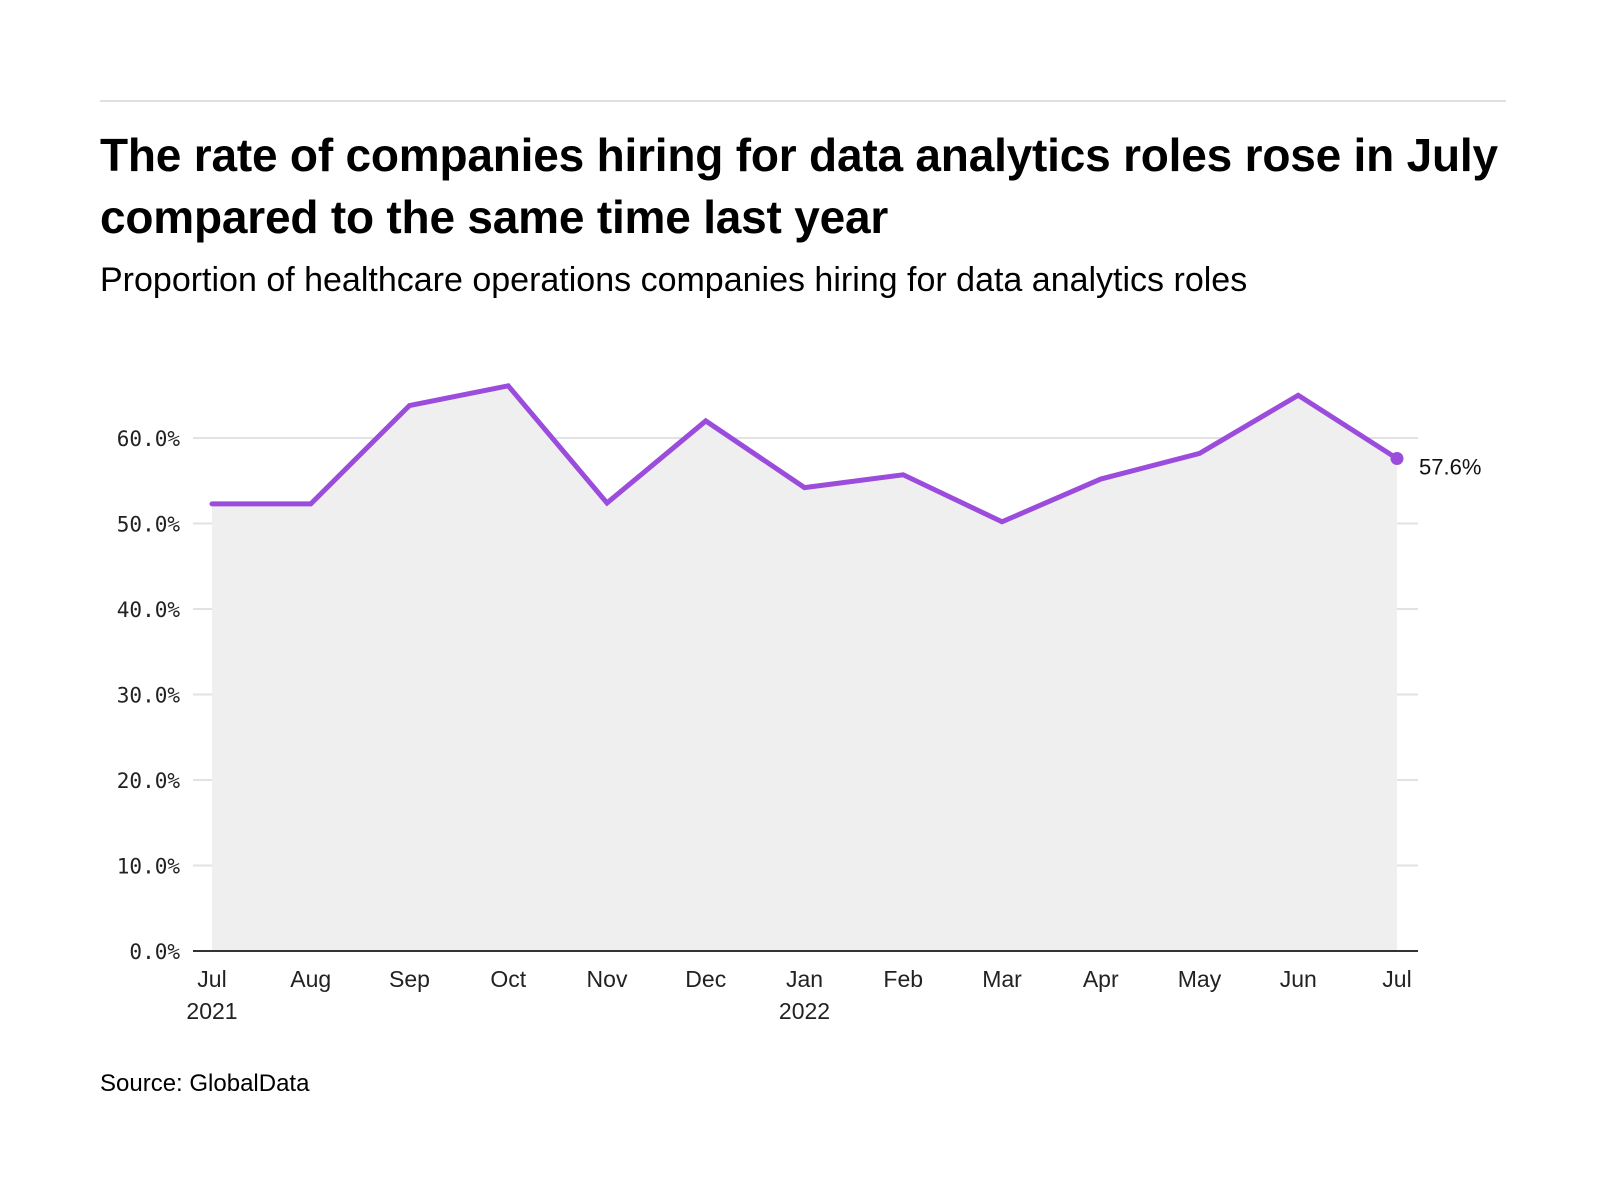 The image size is (1600, 1200). Describe the element at coordinates (1397, 459) in the screenshot. I see `end-point-marker` at that location.